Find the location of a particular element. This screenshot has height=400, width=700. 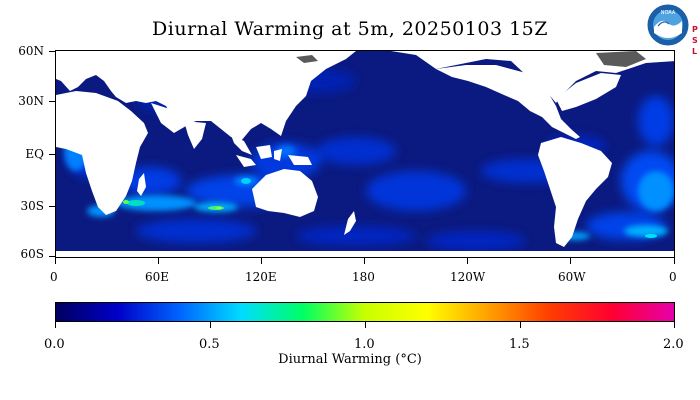

sumatra-land is located at coordinates (246, 161).